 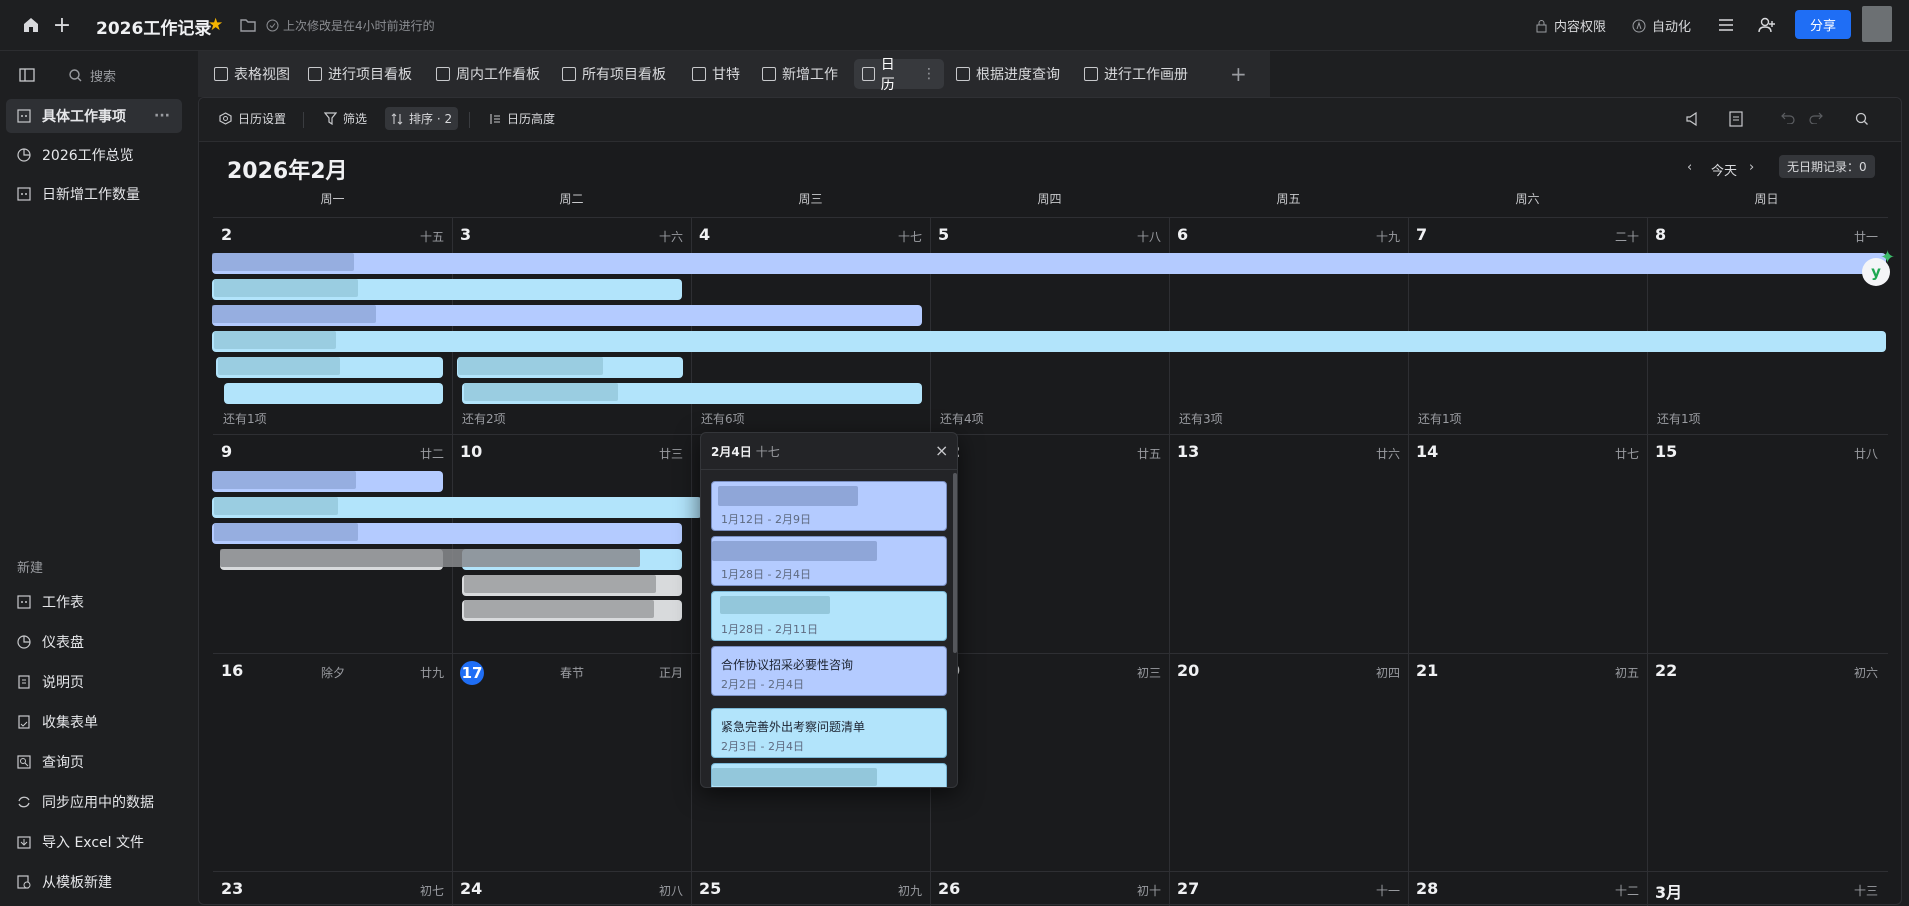 I want to click on home-icon, so click(x=31, y=25).